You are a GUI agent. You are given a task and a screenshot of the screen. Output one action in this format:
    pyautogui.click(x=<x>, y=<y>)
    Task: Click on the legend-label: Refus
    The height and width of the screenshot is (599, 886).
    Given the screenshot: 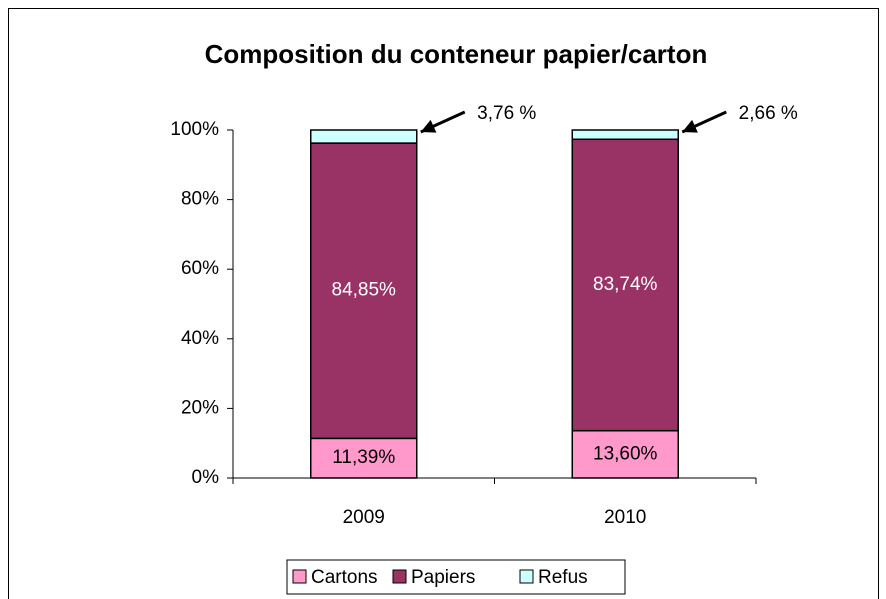 What is the action you would take?
    pyautogui.click(x=563, y=577)
    